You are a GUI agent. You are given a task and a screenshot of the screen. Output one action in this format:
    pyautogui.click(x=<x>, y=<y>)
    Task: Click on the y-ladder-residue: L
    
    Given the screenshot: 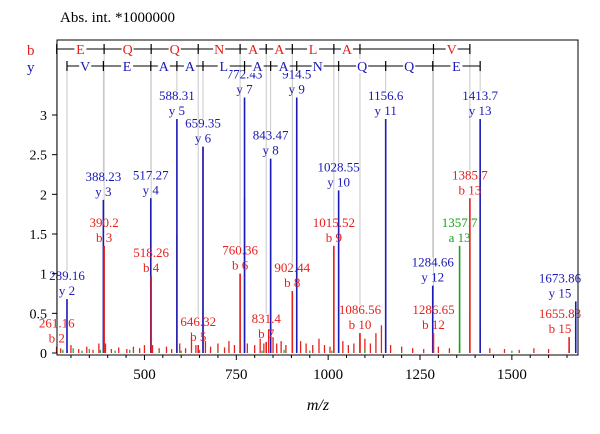 What is the action you would take?
    pyautogui.click(x=223, y=67)
    